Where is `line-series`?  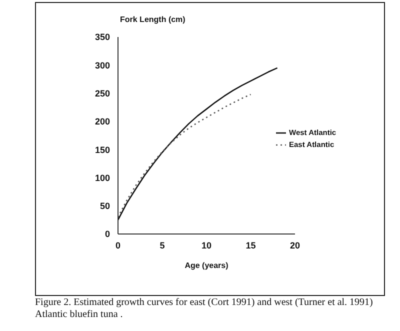
line-series is located at coordinates (185, 156).